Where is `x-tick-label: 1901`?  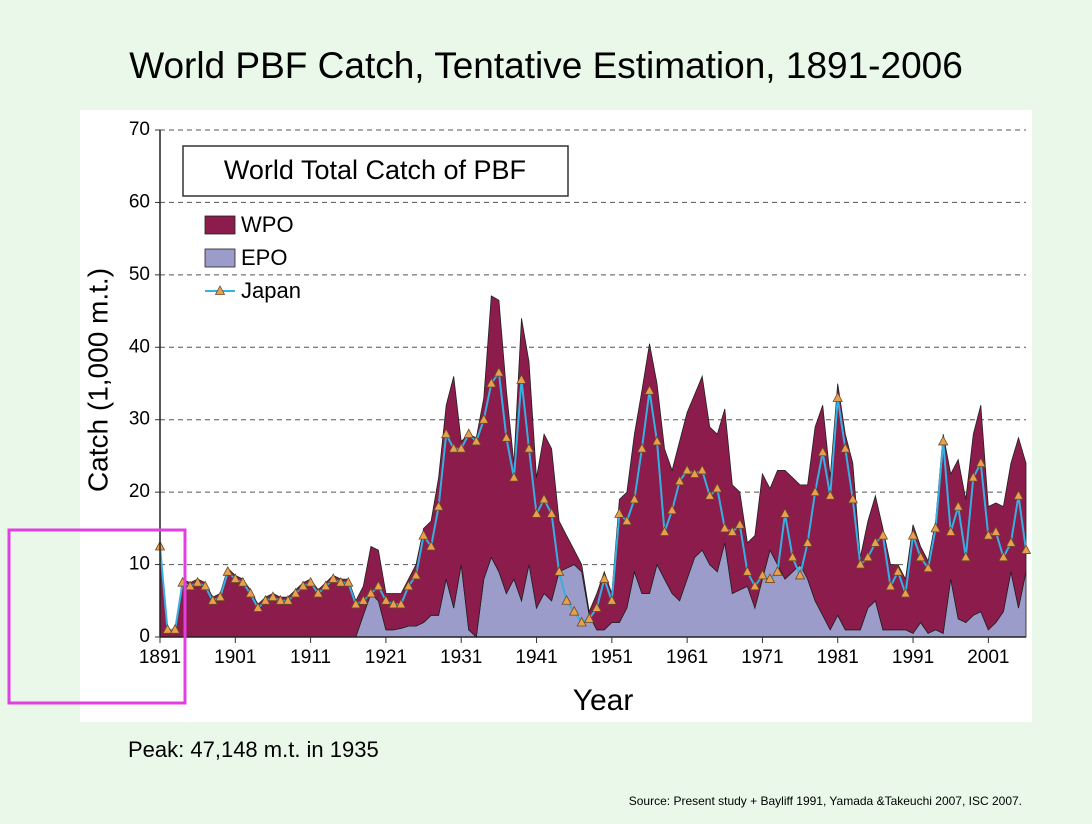
x-tick-label: 1901 is located at coordinates (235, 657).